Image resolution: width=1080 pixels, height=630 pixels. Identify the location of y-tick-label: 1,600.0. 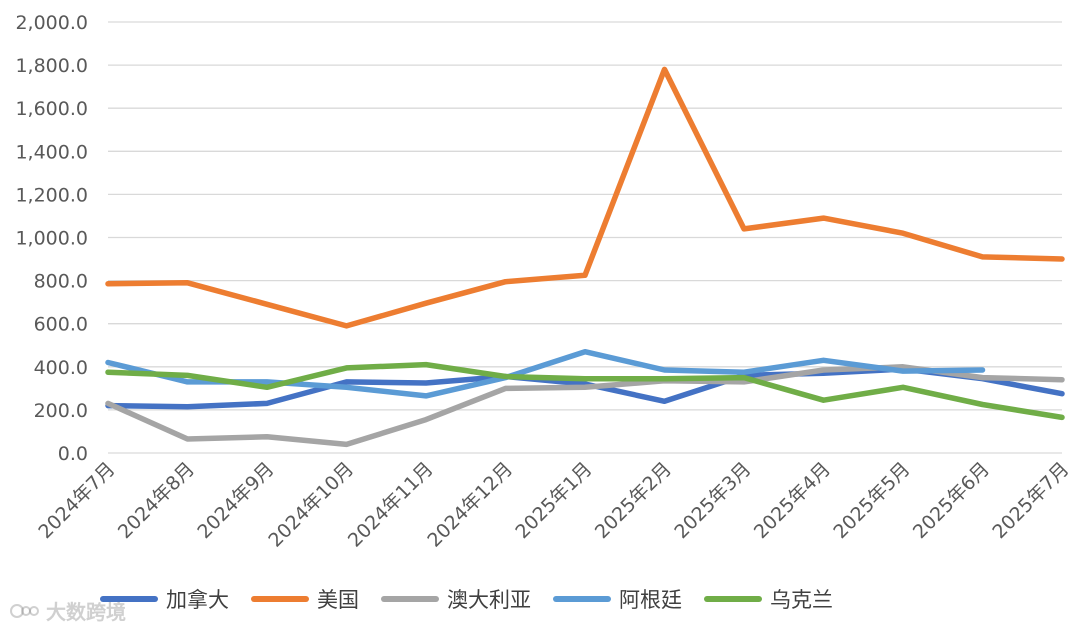
(51, 109).